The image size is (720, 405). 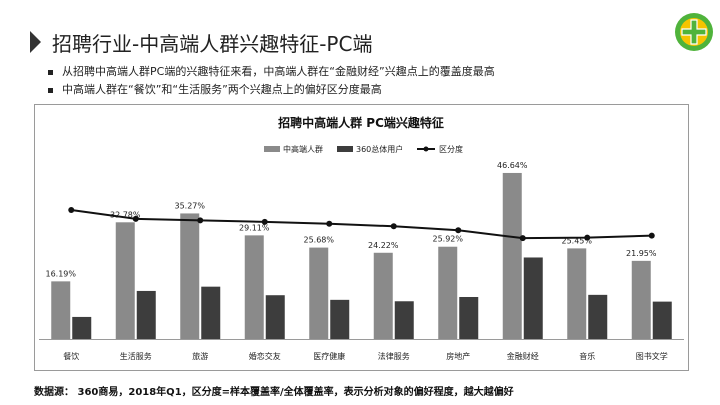 I want to click on bar-value-label: 29.11%, so click(x=254, y=227).